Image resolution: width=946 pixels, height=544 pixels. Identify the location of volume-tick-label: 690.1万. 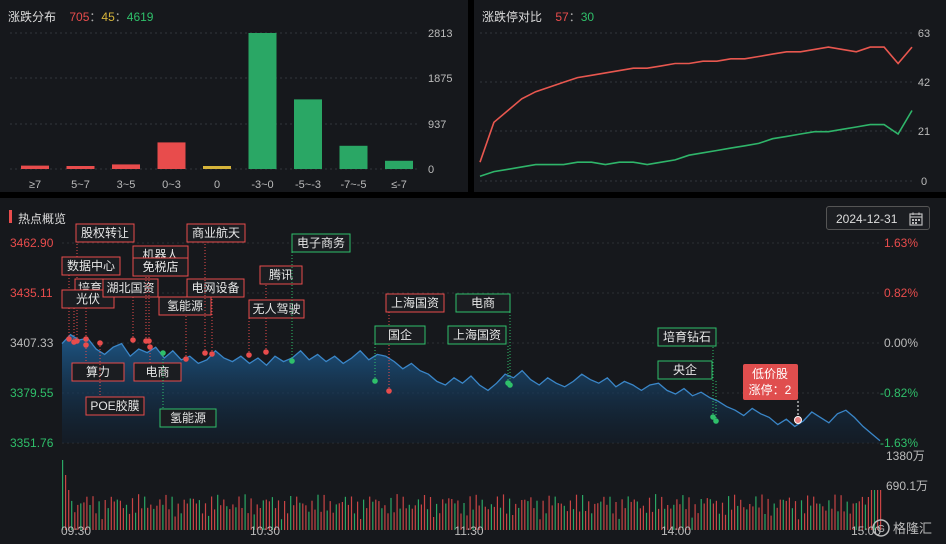
(907, 486).